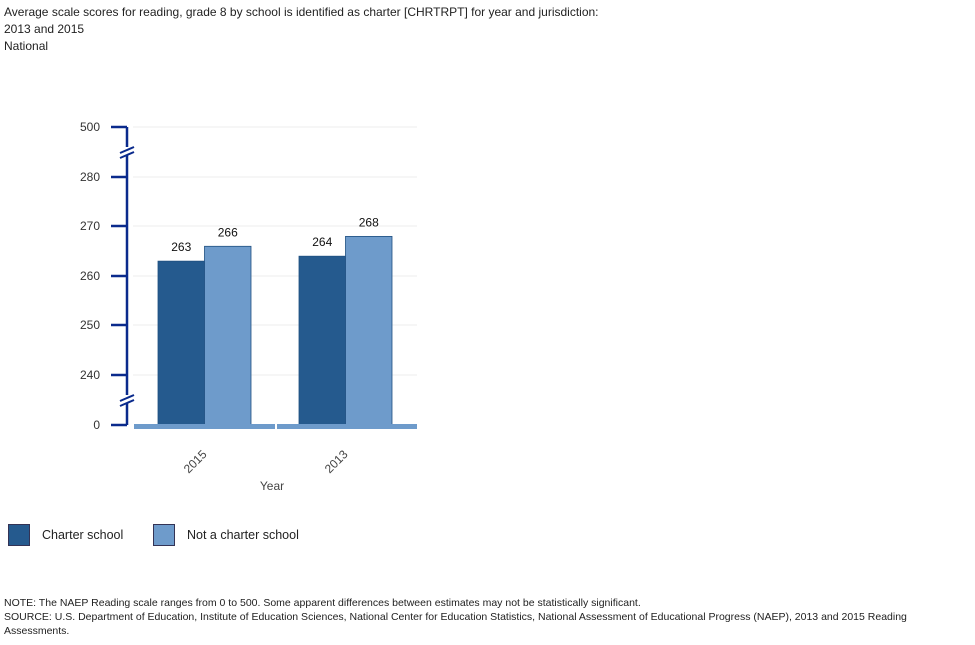 Image resolution: width=975 pixels, height=645 pixels. What do you see at coordinates (272, 486) in the screenshot?
I see `x-axis-label: Year` at bounding box center [272, 486].